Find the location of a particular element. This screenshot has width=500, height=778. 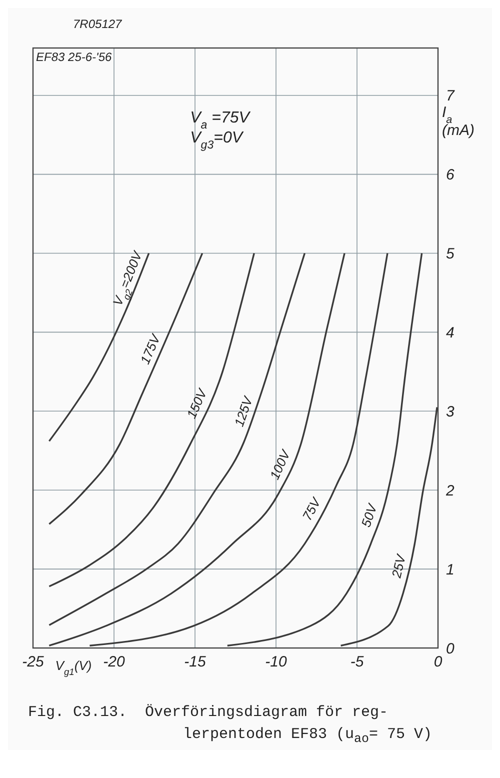

text: 125V is located at coordinates (243, 411).